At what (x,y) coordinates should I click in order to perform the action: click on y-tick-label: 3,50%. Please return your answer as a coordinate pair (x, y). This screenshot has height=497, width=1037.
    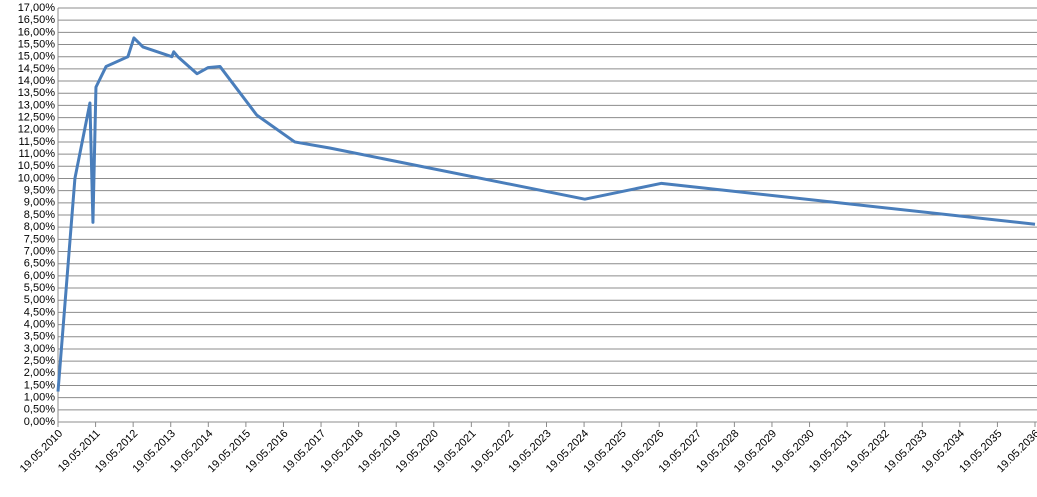
    Looking at the image, I should click on (39, 337).